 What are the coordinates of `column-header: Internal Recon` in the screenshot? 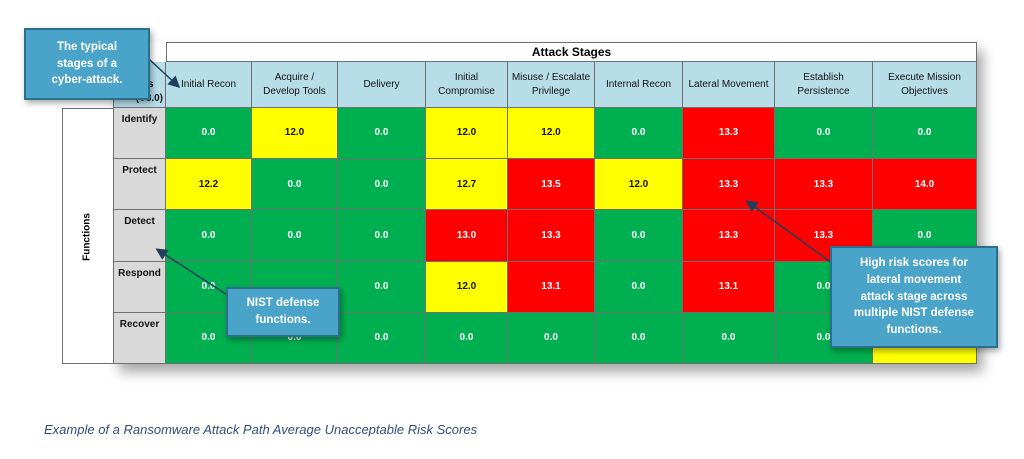 It's located at (639, 85).